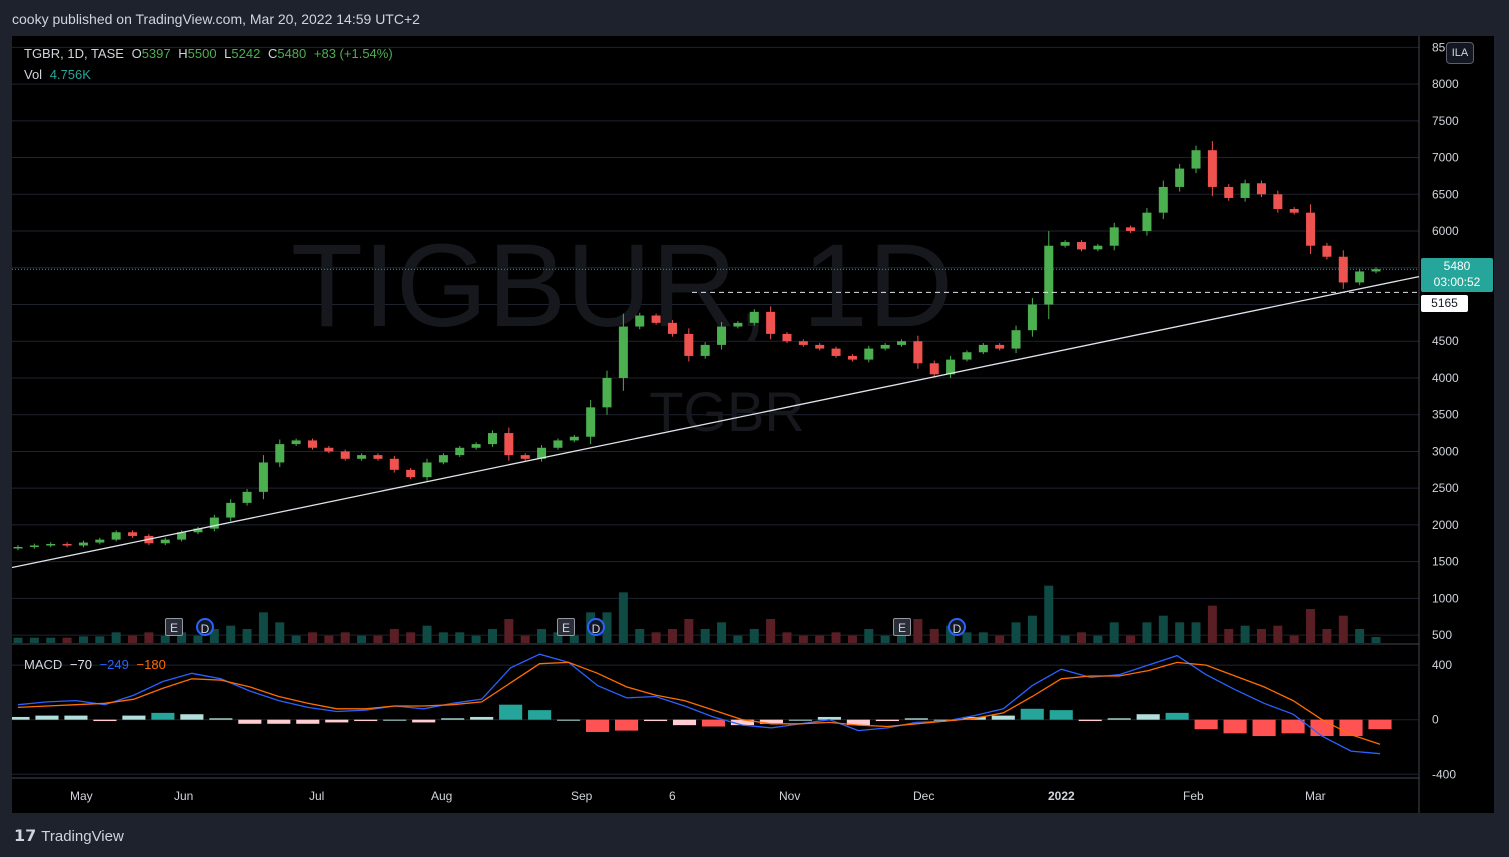  What do you see at coordinates (1445, 525) in the screenshot?
I see `y-tick-label: 2000` at bounding box center [1445, 525].